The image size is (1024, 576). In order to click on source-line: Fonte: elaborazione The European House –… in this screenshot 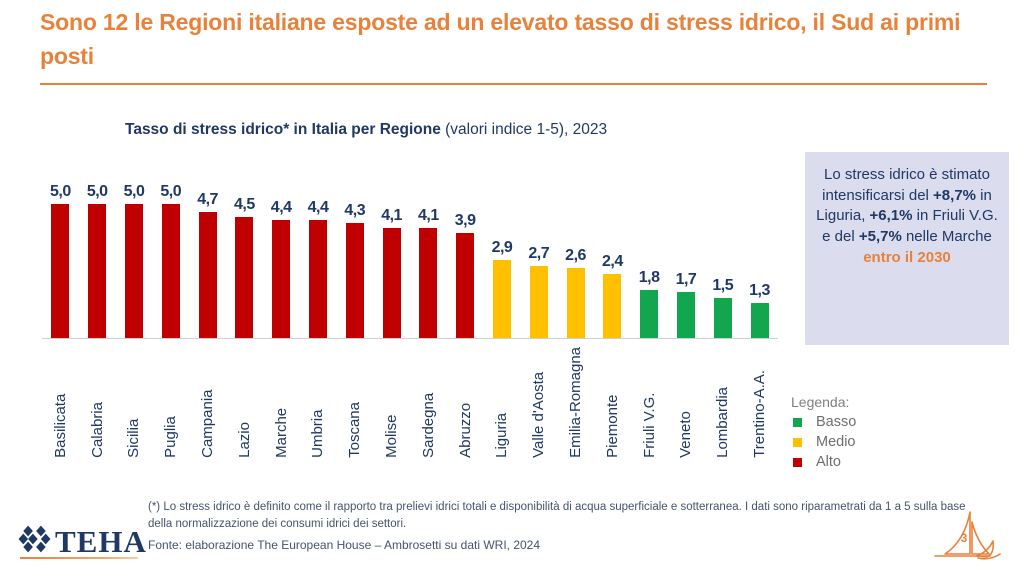, I will do `click(344, 545)`.